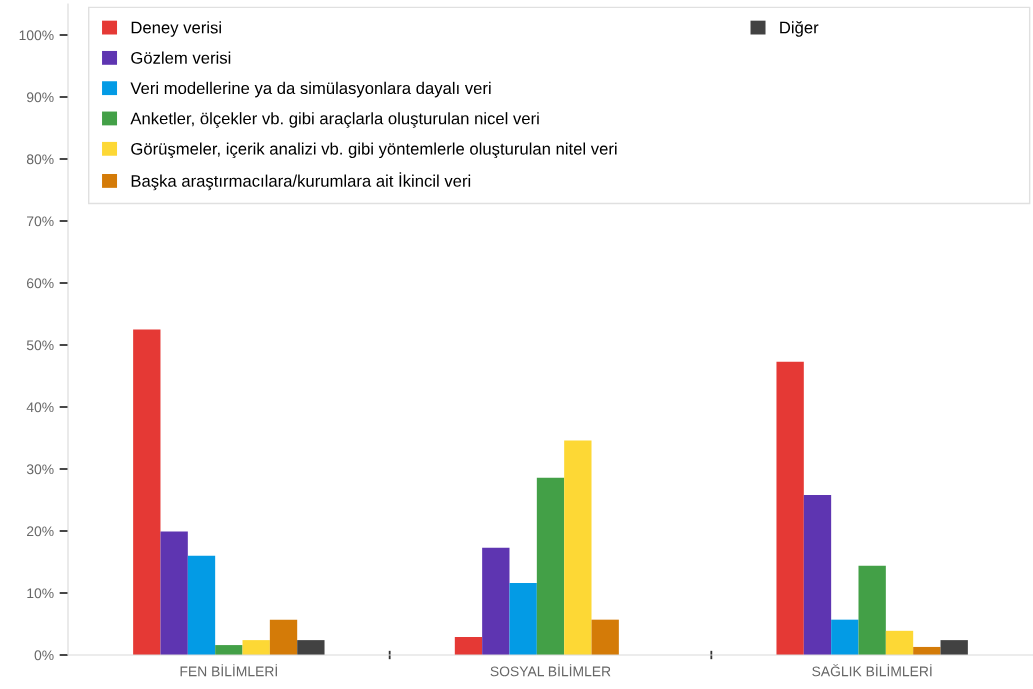  Describe the element at coordinates (872, 670) in the screenshot. I see `x-tick-label: SAĞLIK BİLİMLERİ` at that location.